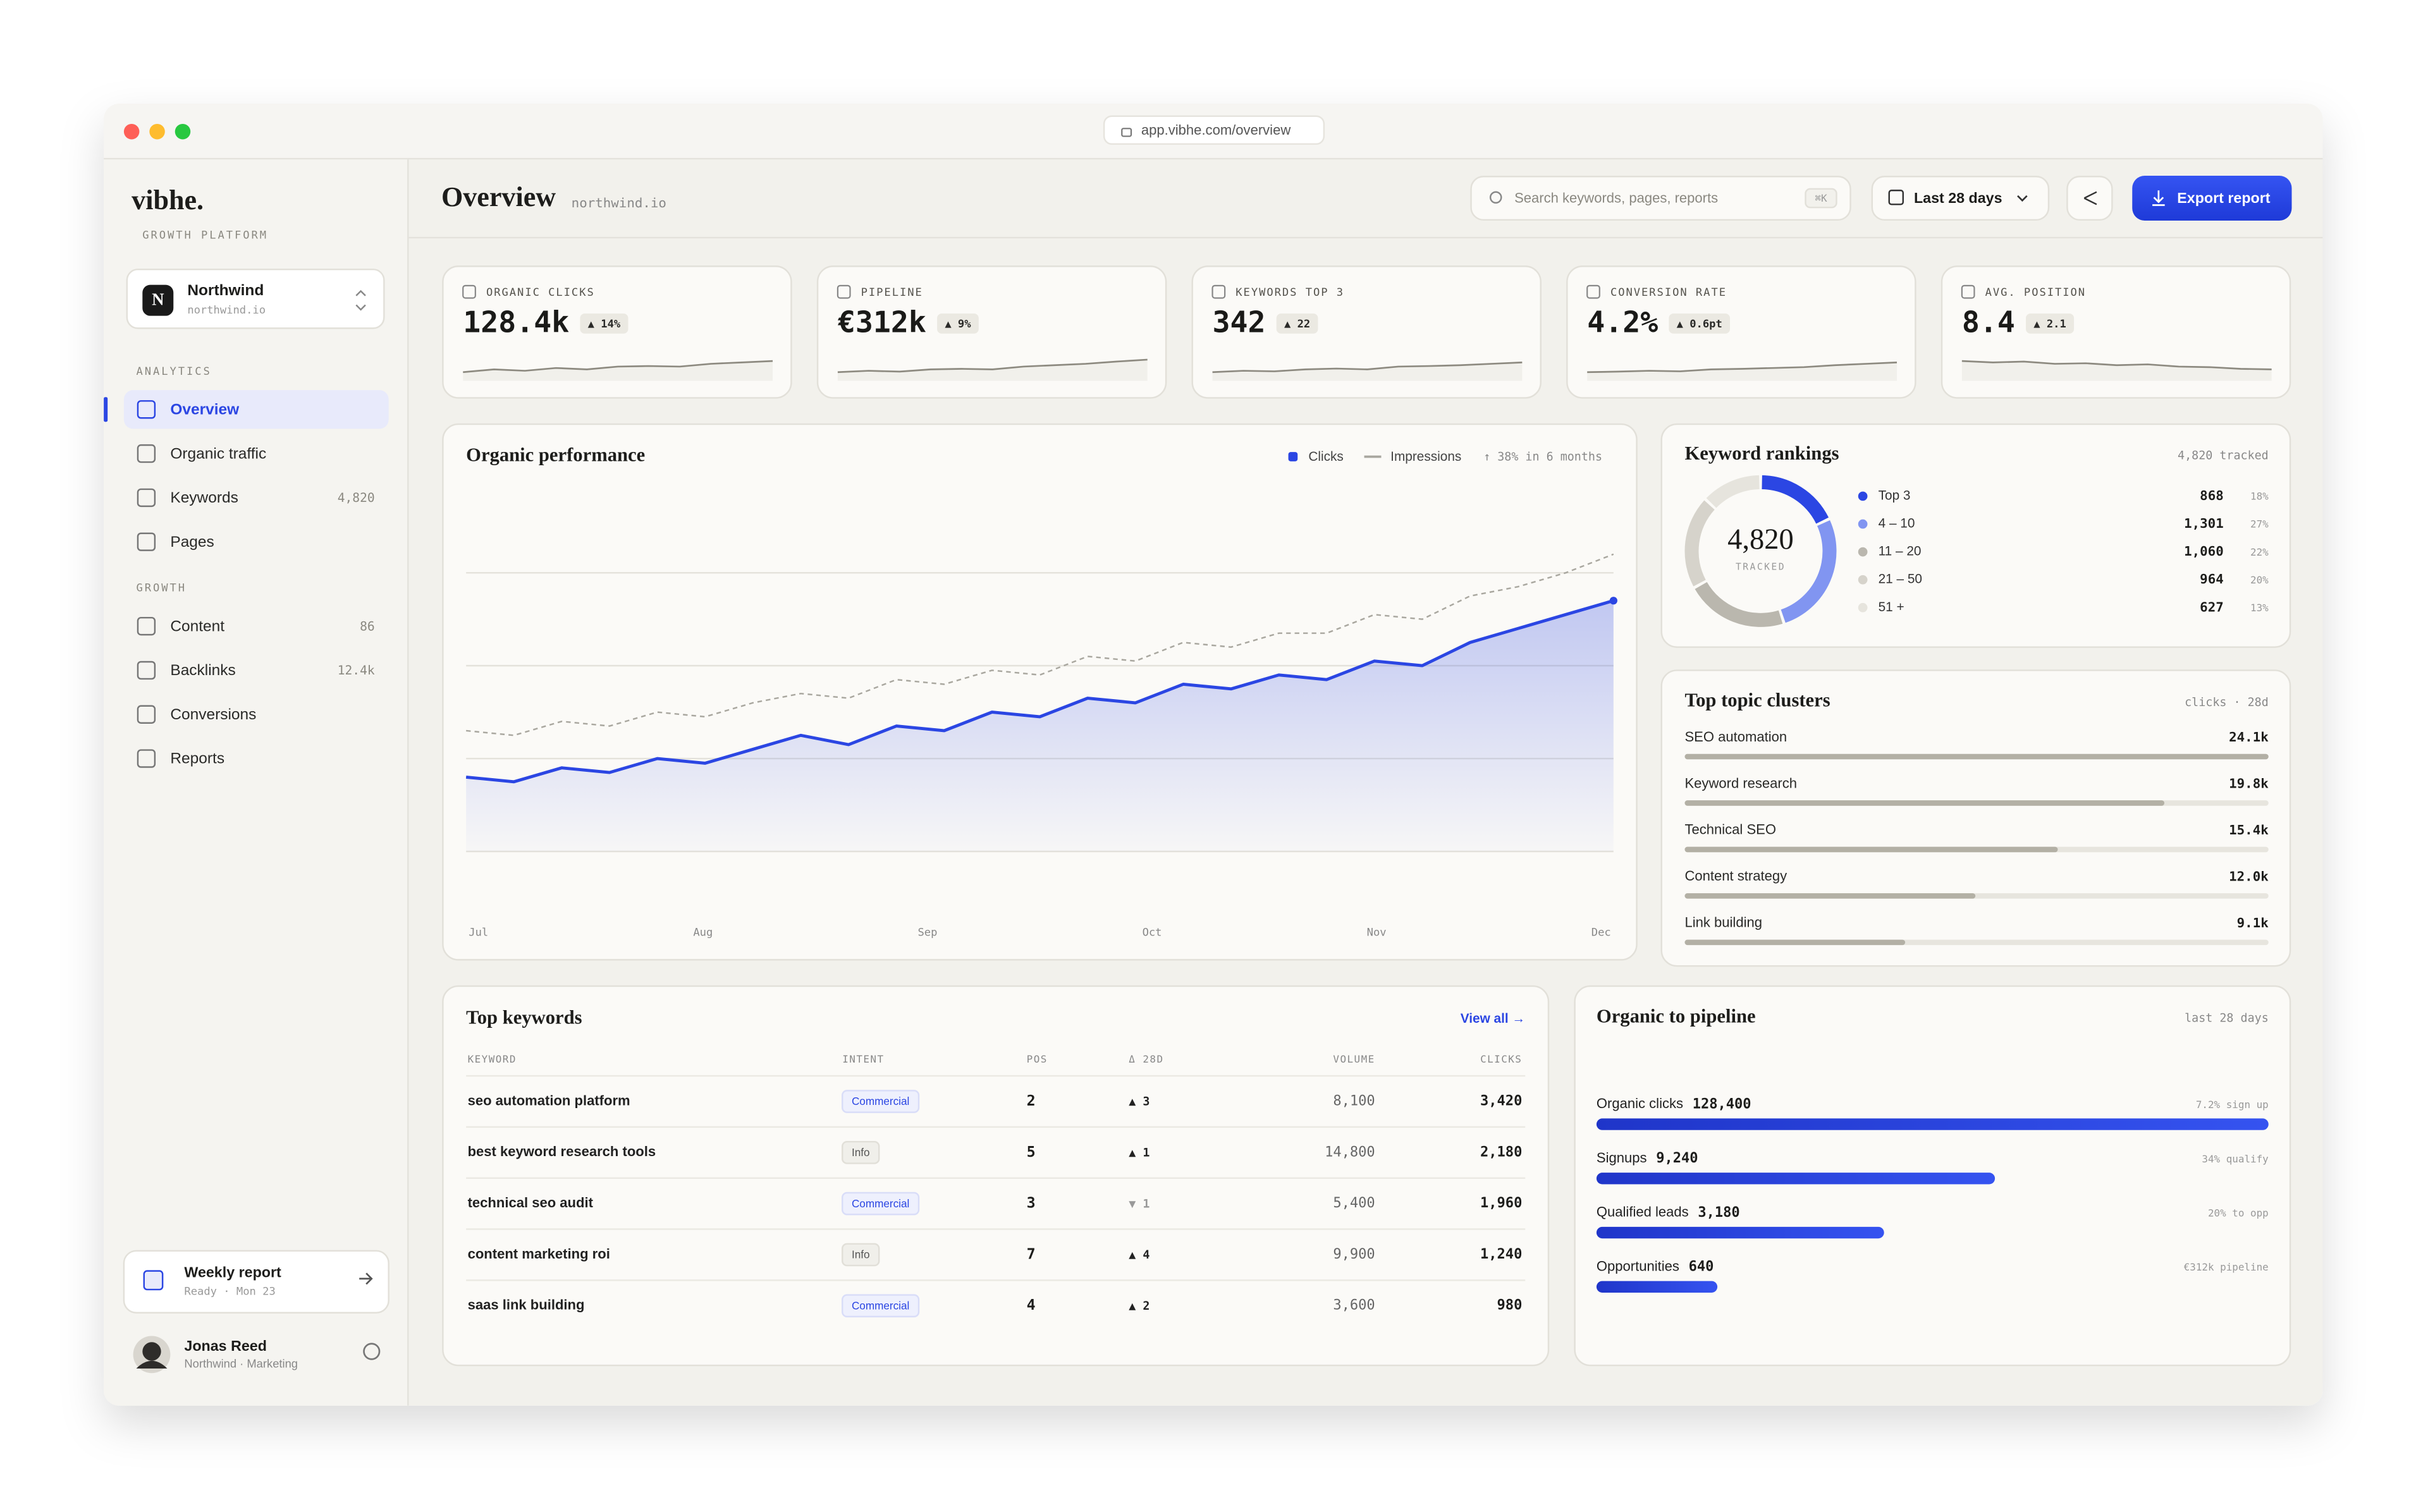 This screenshot has height=1512, width=2428. Describe the element at coordinates (229, 1292) in the screenshot. I see `weekly-status: Ready · Mon 23` at that location.